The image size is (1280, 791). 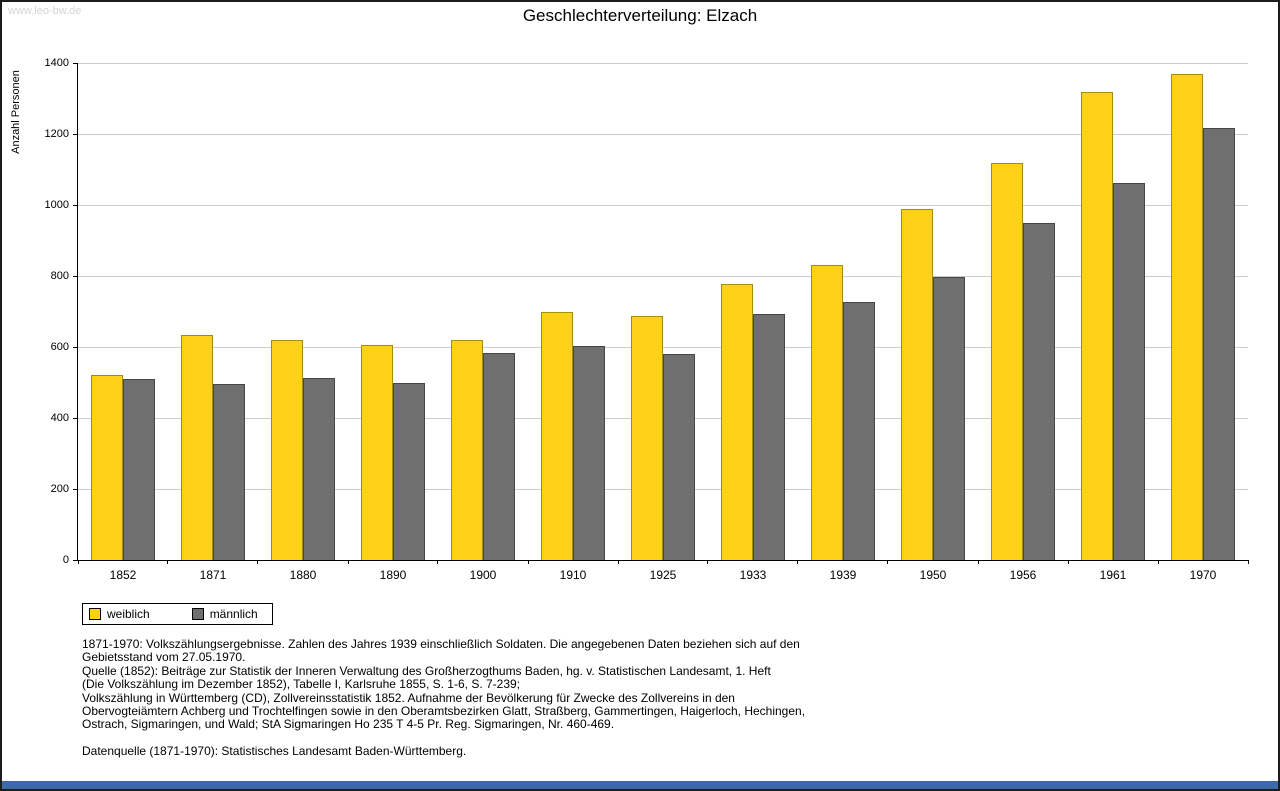 I want to click on bar-weiblich-1925, so click(x=647, y=437).